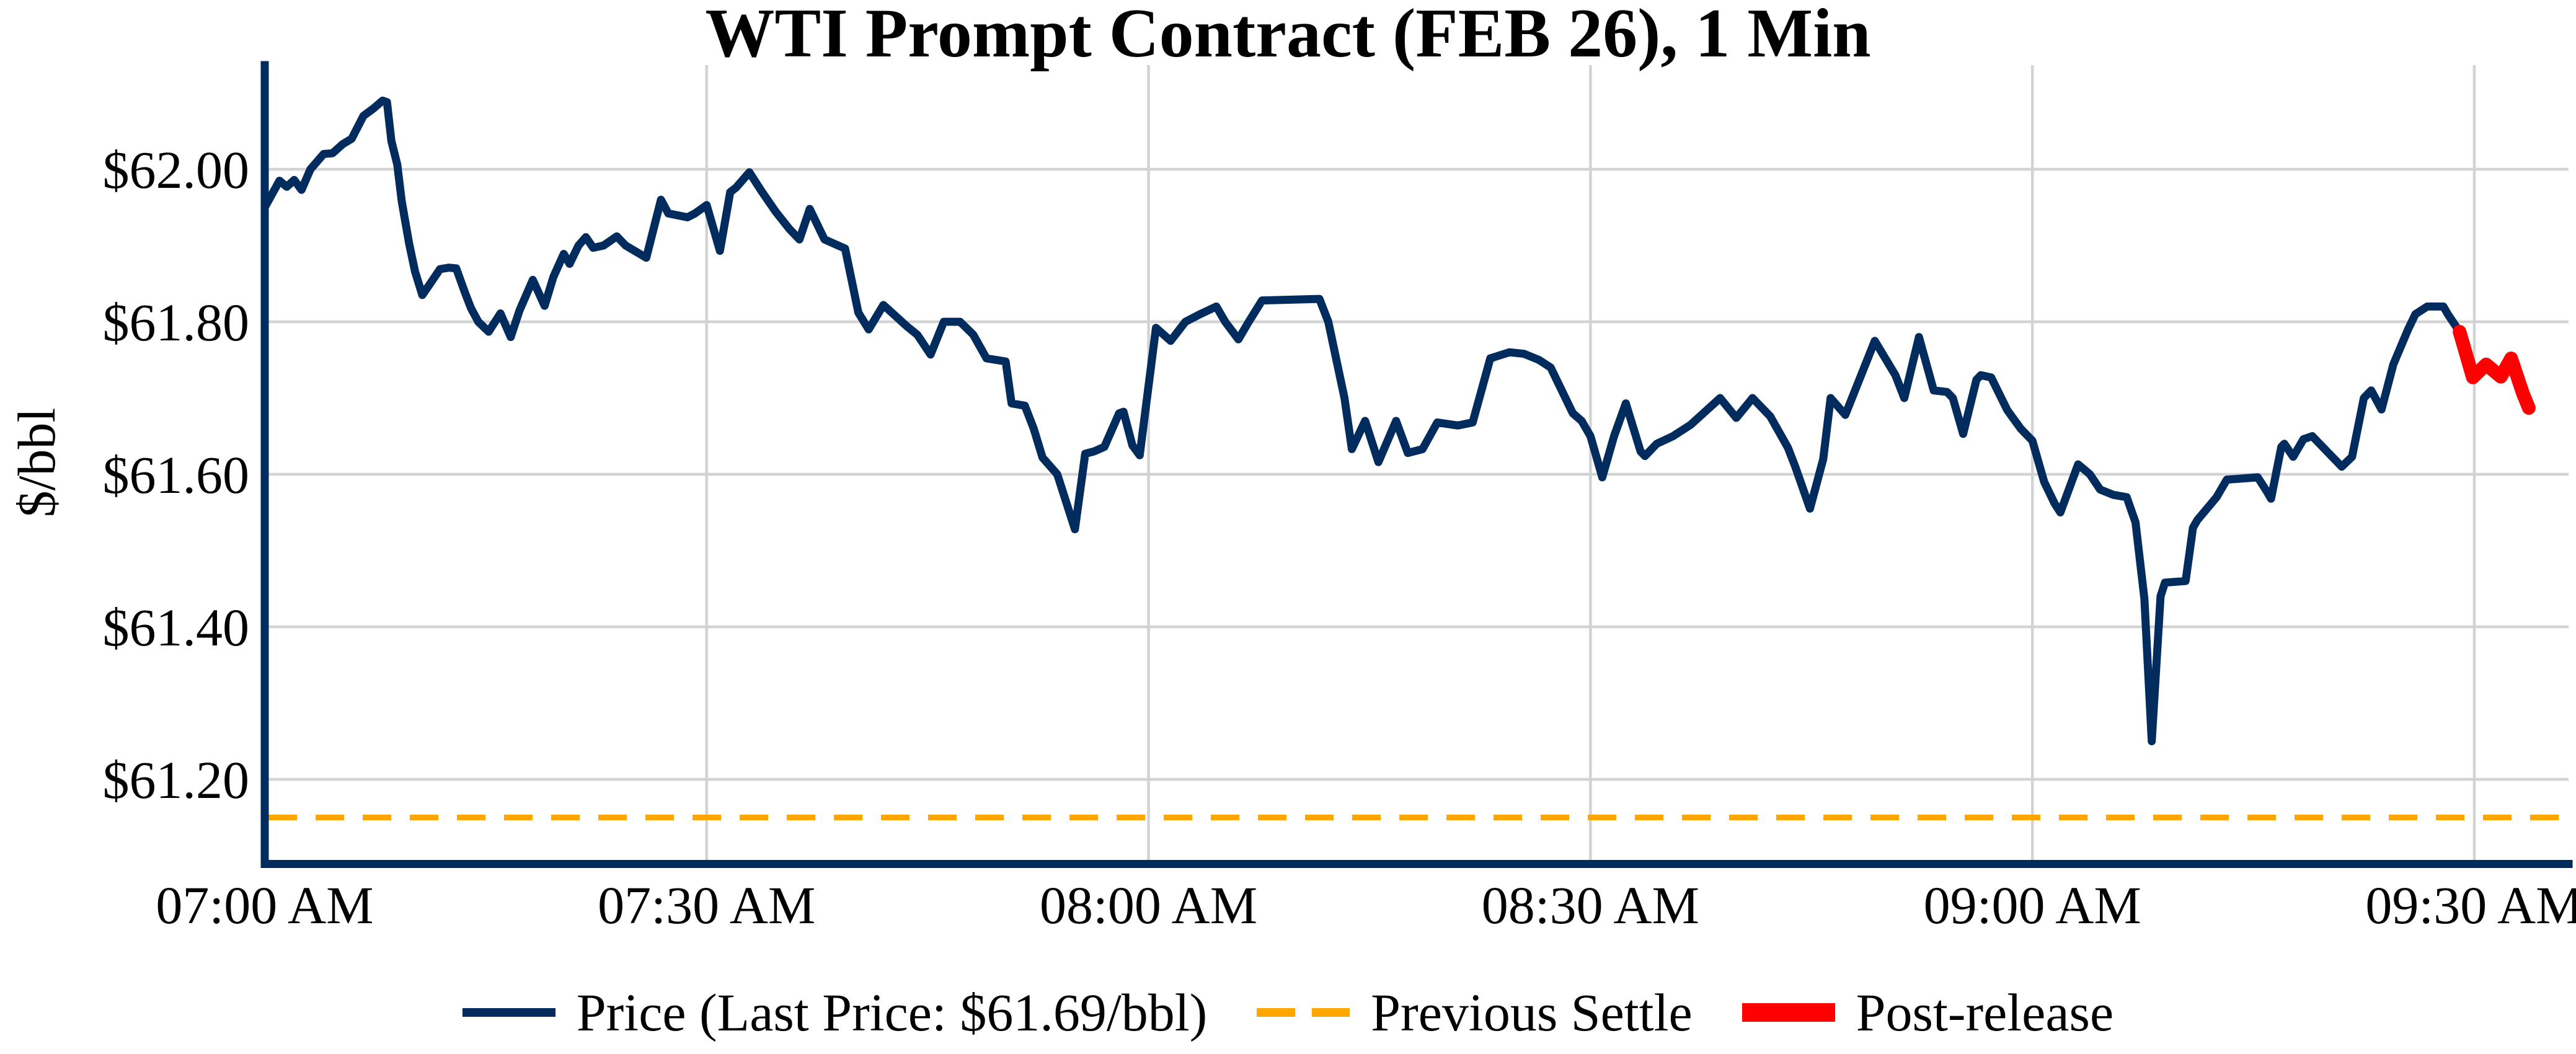 Image resolution: width=2576 pixels, height=1054 pixels. I want to click on legend-label-post-release: Post-release, so click(1985, 1012).